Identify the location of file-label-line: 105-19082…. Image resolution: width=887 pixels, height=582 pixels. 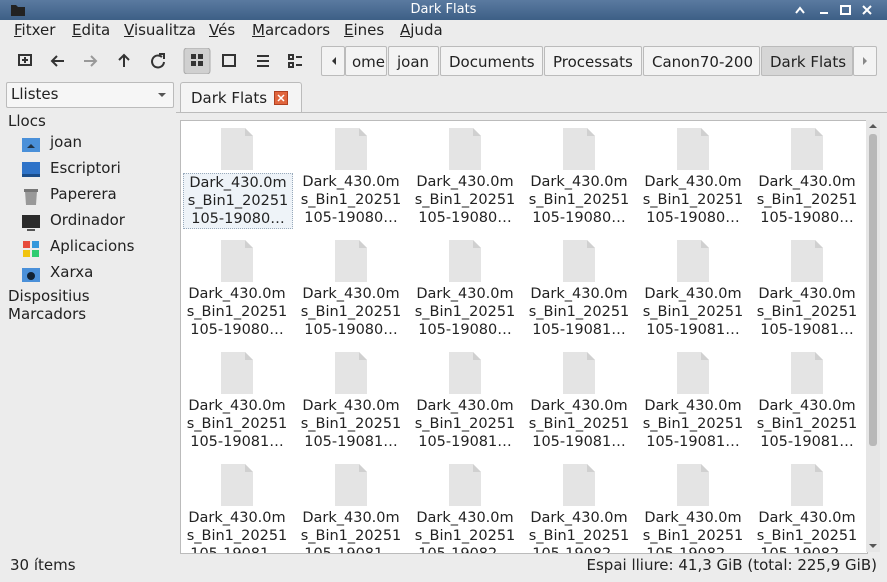
(693, 550).